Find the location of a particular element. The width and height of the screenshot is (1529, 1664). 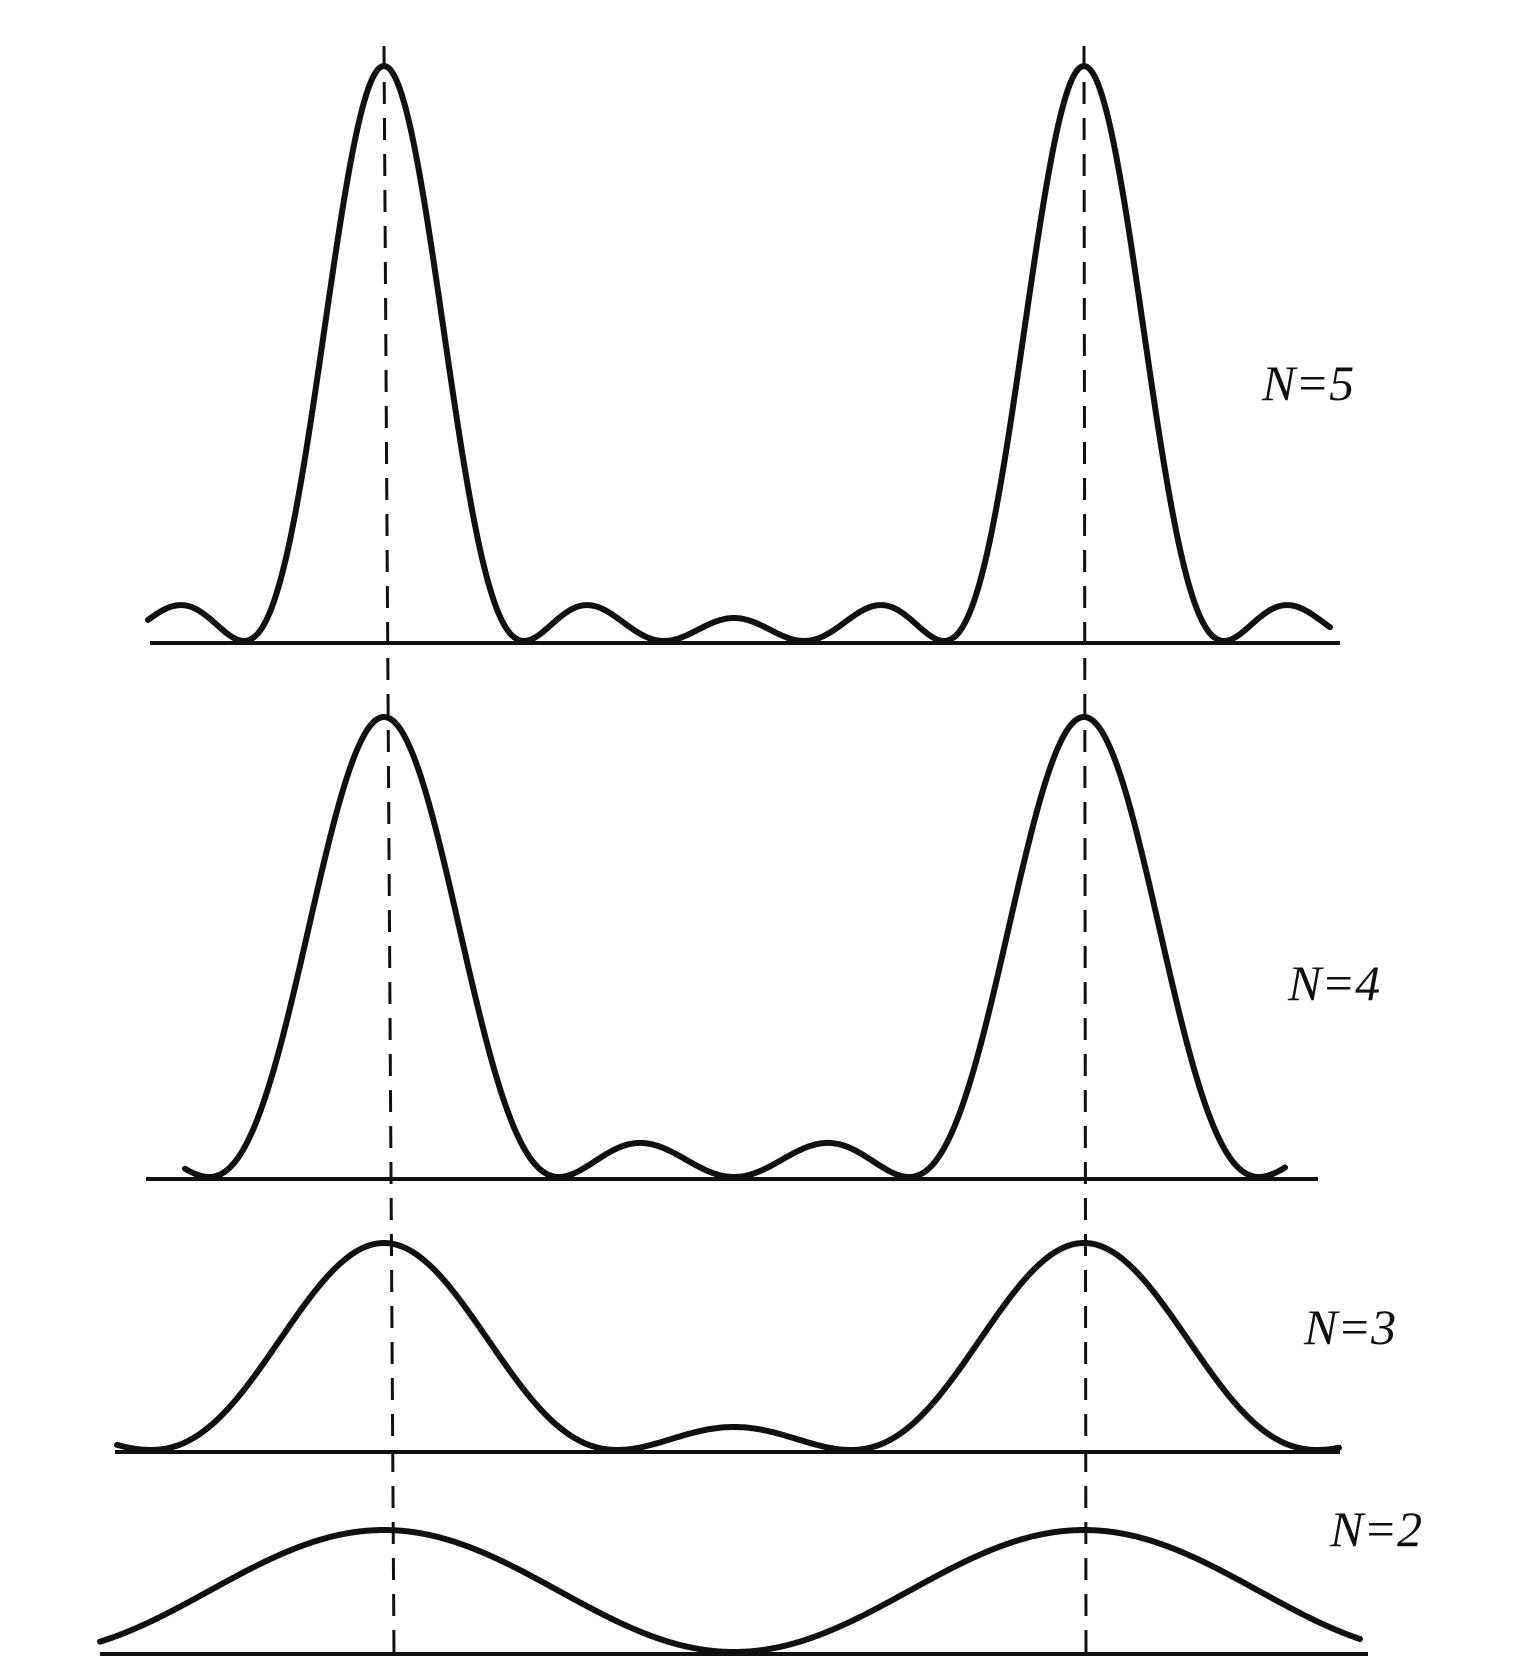

panel-label: N=2 is located at coordinates (1375, 1529).